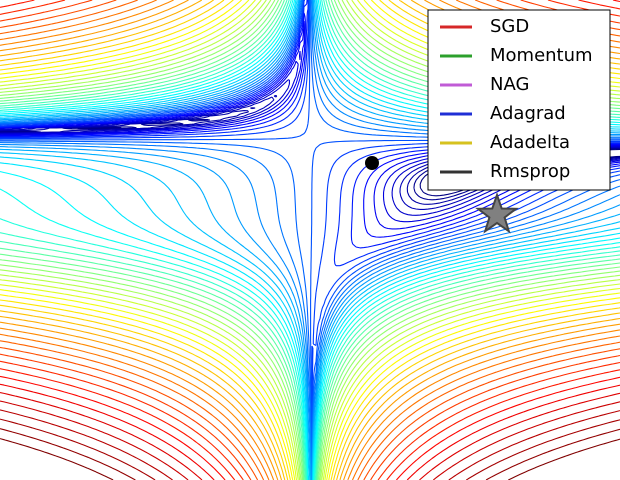  I want to click on start-point, so click(372, 163).